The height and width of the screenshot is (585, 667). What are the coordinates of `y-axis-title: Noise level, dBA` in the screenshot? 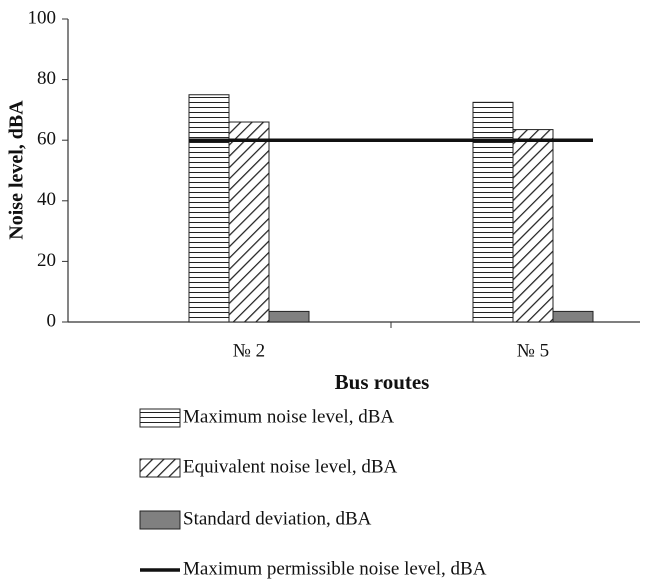 It's located at (17, 170).